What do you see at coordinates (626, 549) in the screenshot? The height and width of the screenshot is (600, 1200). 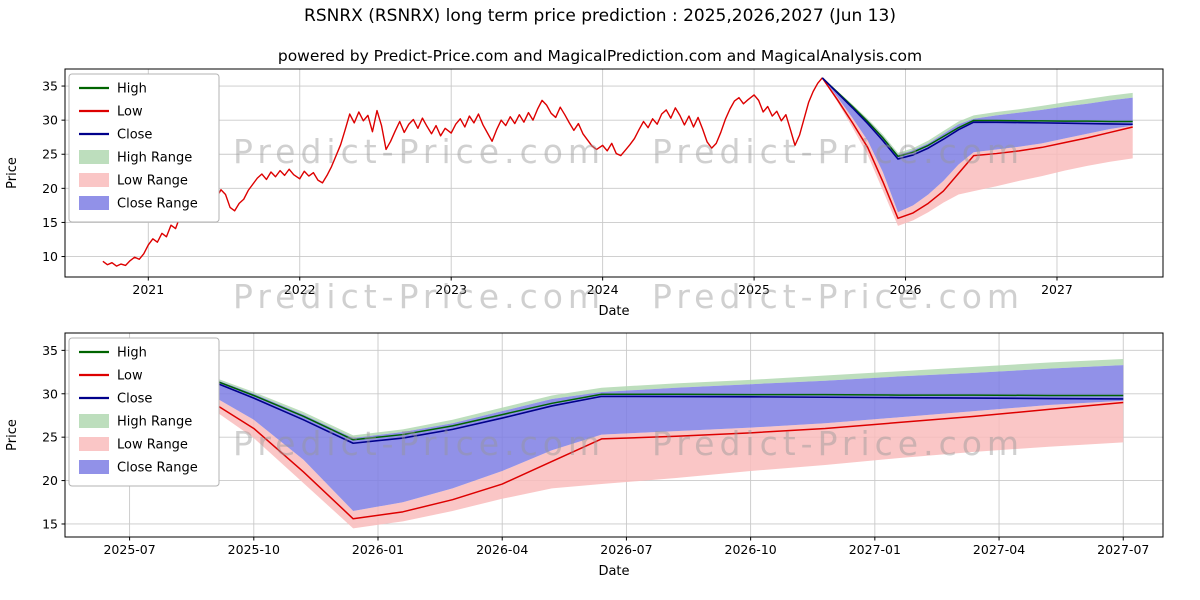 I see `x-tick-label: 2026-07` at bounding box center [626, 549].